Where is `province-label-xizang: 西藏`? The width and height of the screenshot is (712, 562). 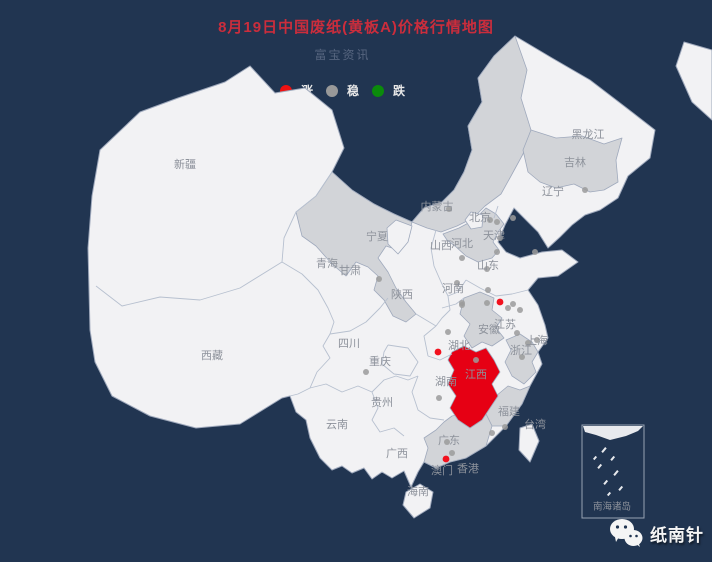 province-label-xizang: 西藏 is located at coordinates (212, 355).